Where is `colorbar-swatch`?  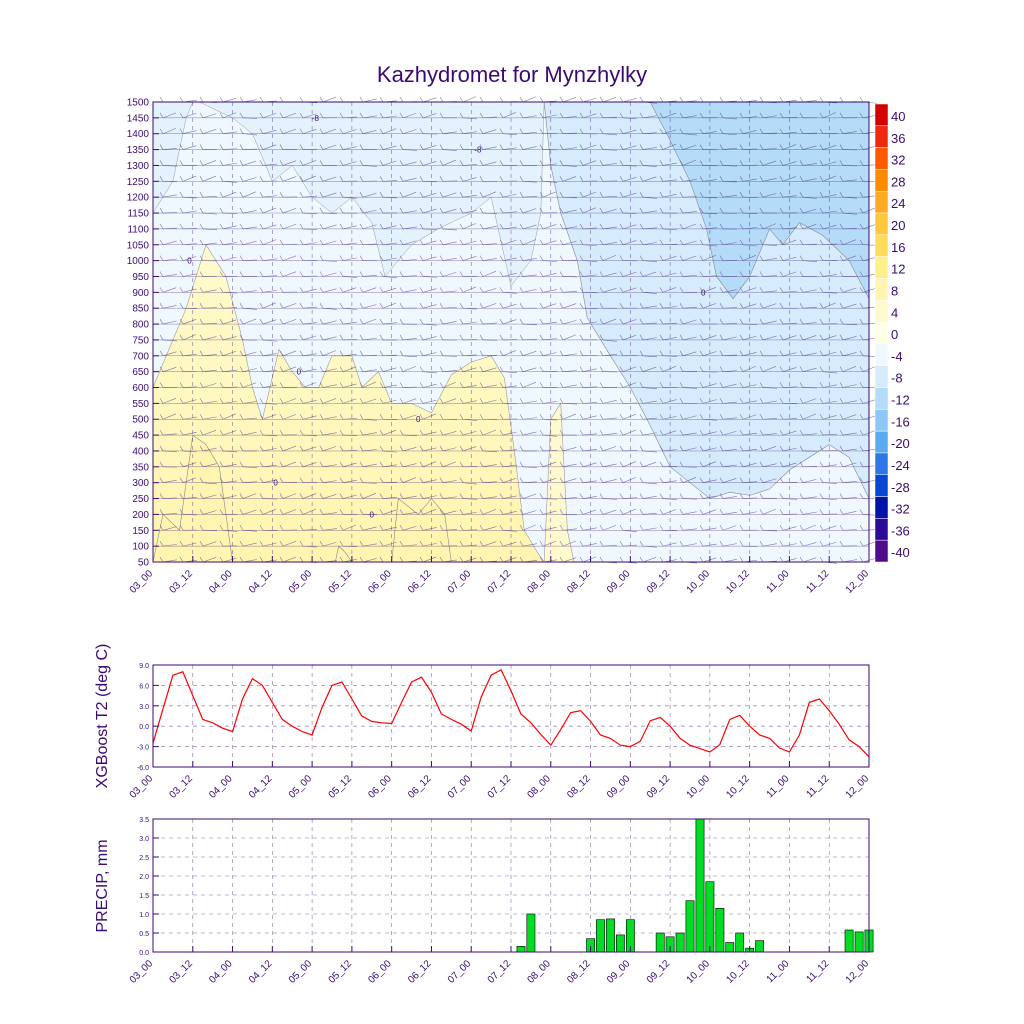
colorbar-swatch is located at coordinates (881, 485).